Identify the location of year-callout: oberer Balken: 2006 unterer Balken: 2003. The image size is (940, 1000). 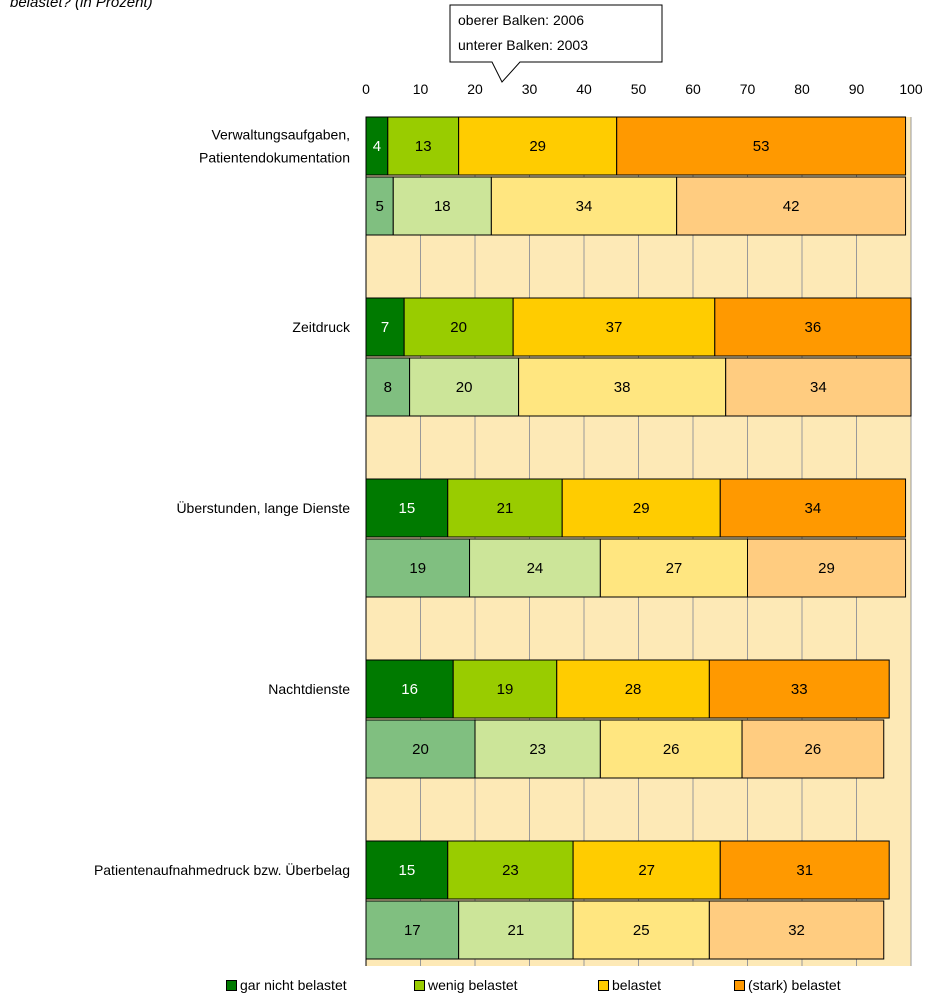
(556, 43).